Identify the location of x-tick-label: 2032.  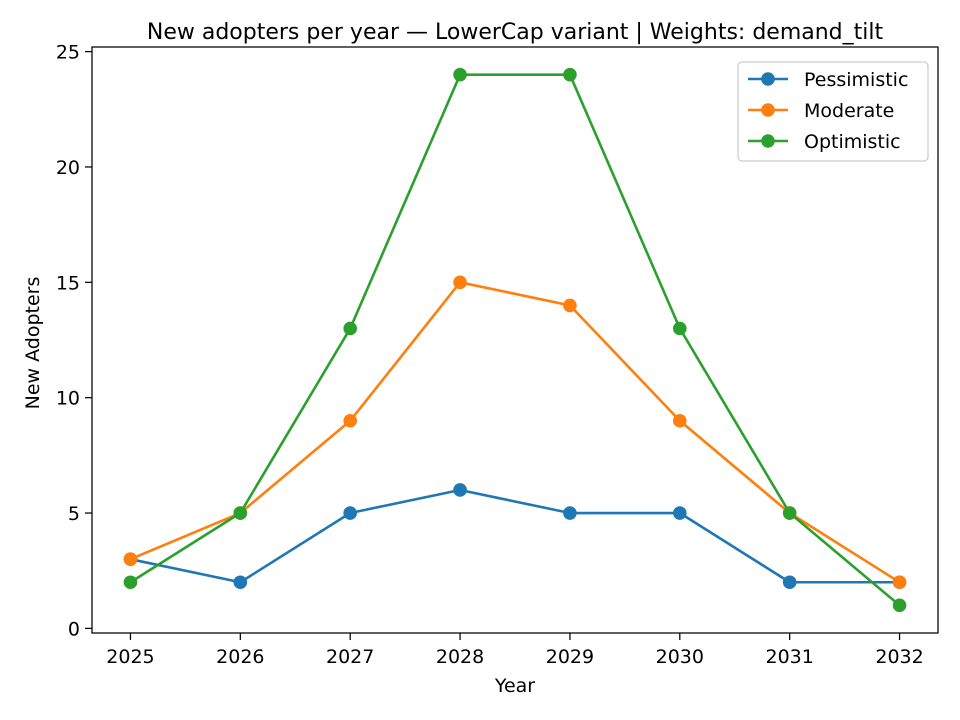
(899, 657).